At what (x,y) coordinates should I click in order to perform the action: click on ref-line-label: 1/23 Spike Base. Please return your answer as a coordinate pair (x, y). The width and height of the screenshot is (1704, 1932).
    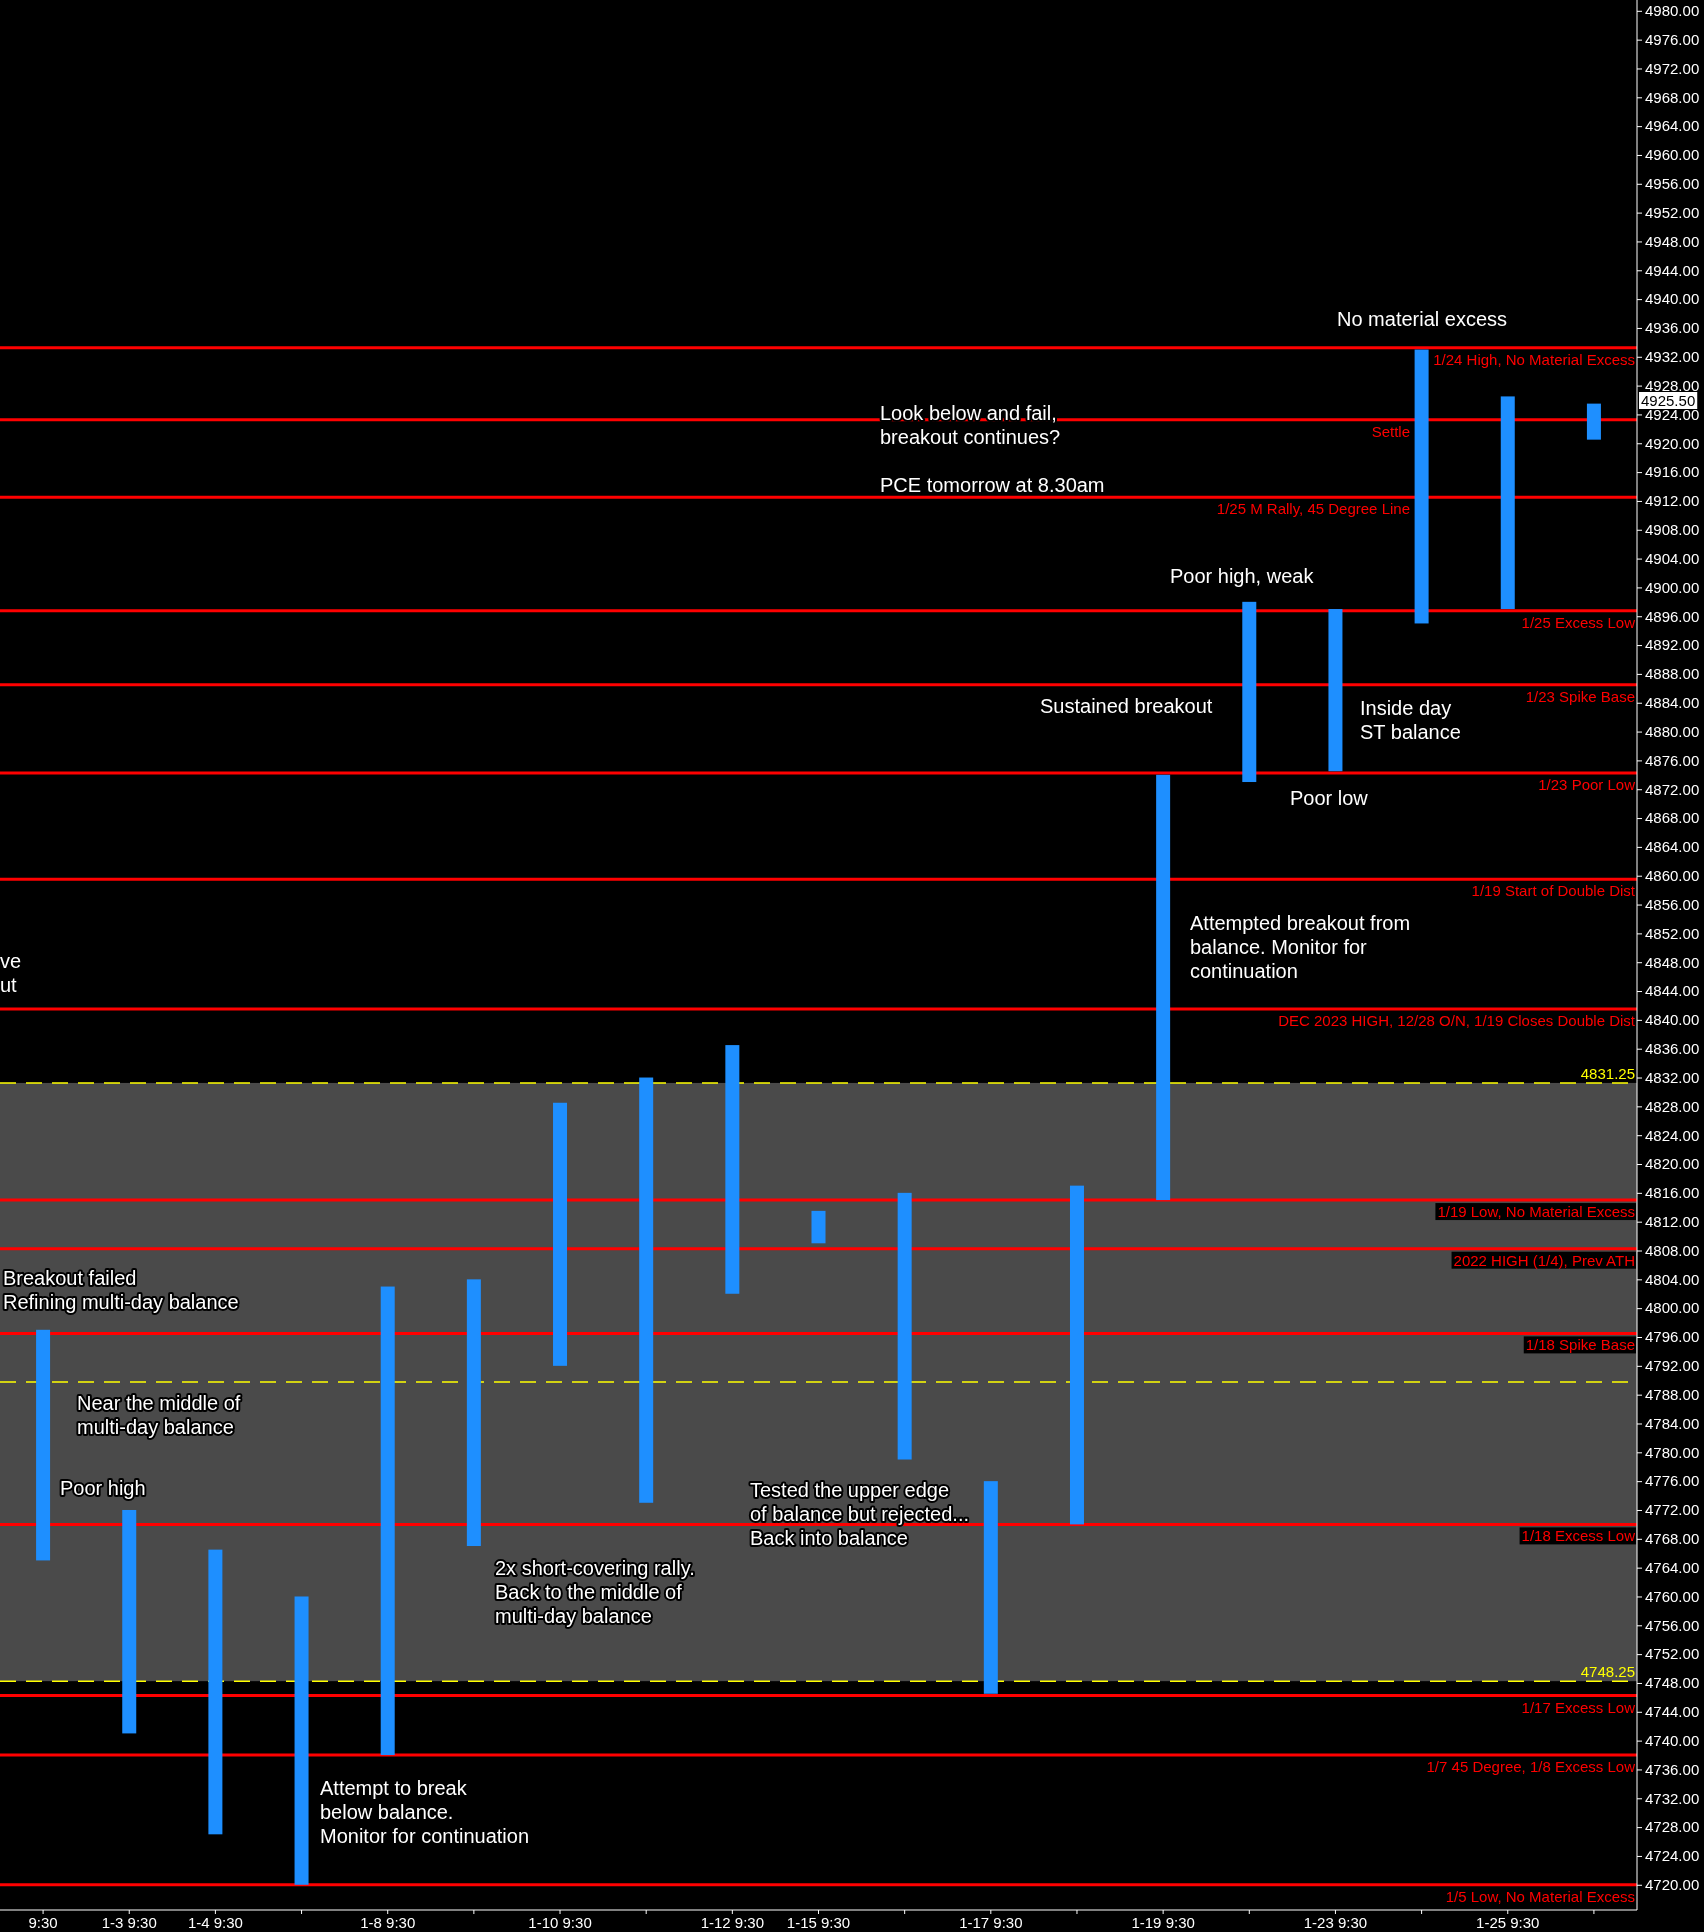
    Looking at the image, I should click on (1580, 696).